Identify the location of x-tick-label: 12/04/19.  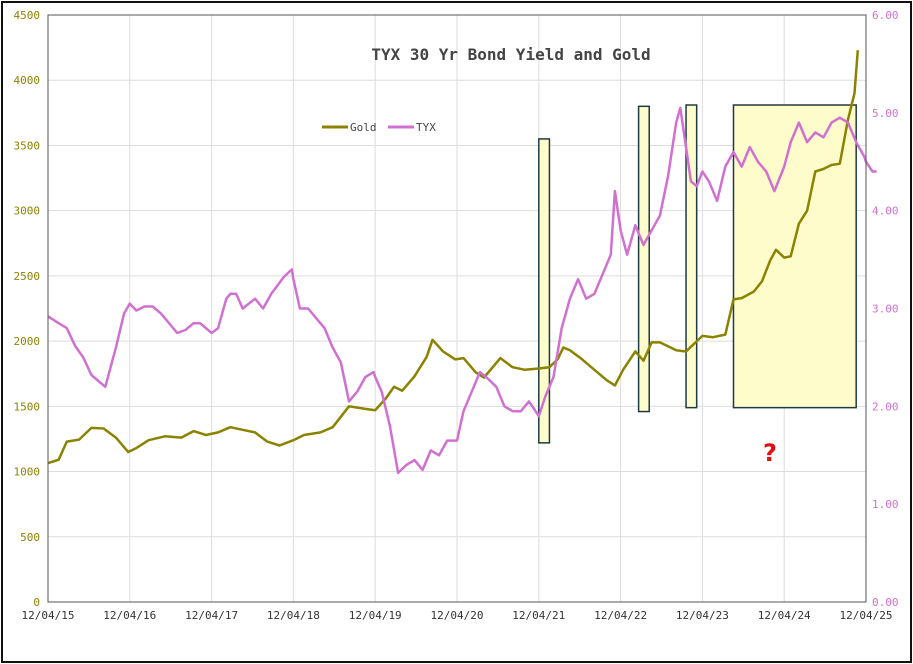
(375, 615).